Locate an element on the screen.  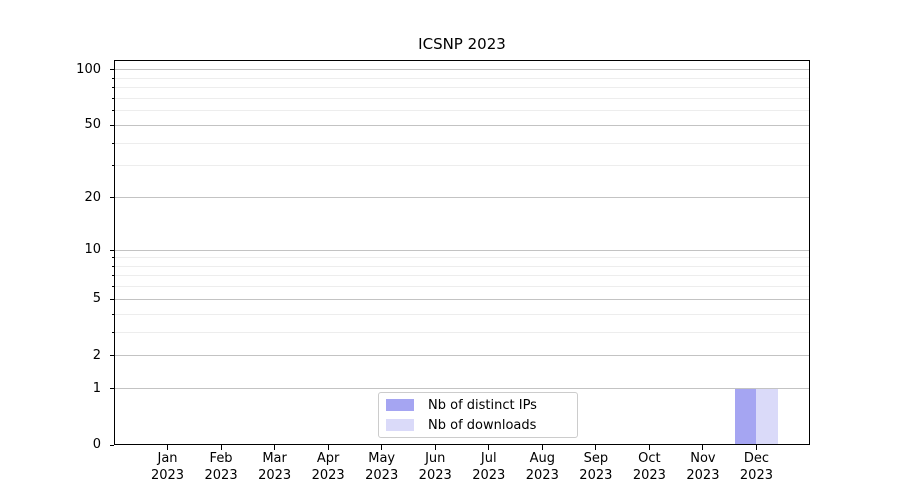
legend-swatch-downloads is located at coordinates (400, 425).